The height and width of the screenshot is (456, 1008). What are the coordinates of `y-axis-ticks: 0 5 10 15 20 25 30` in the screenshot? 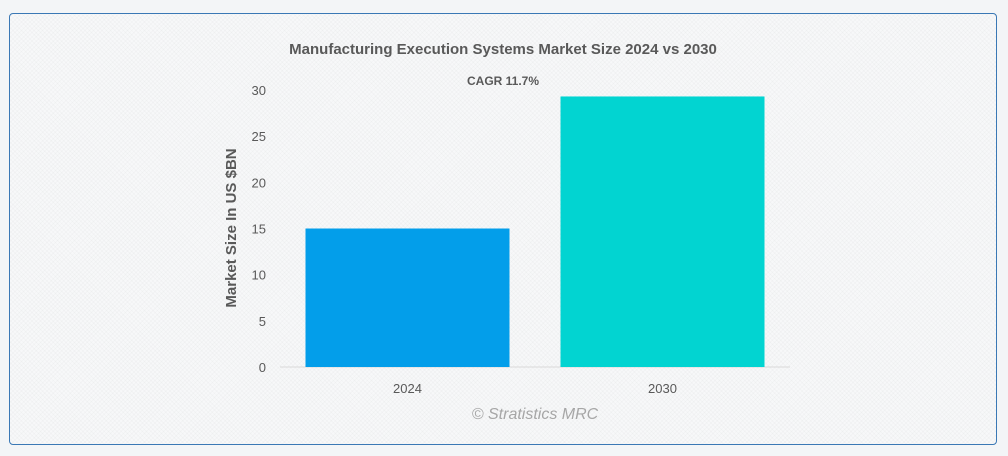 It's located at (259, 229).